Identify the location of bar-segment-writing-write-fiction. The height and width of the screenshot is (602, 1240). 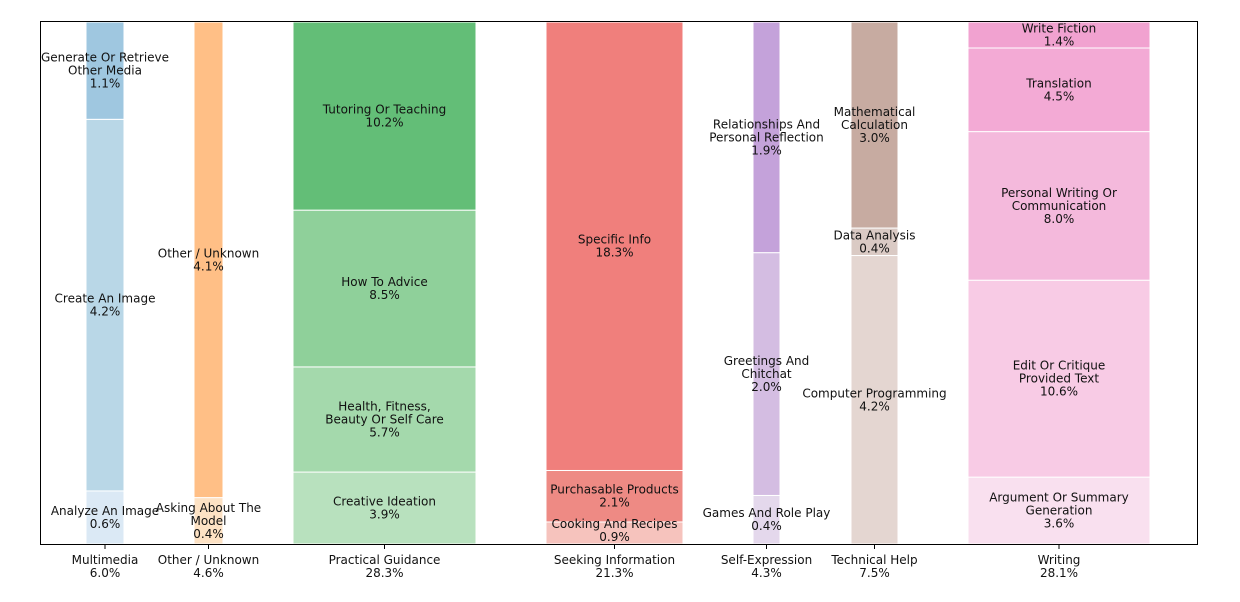
(1059, 35).